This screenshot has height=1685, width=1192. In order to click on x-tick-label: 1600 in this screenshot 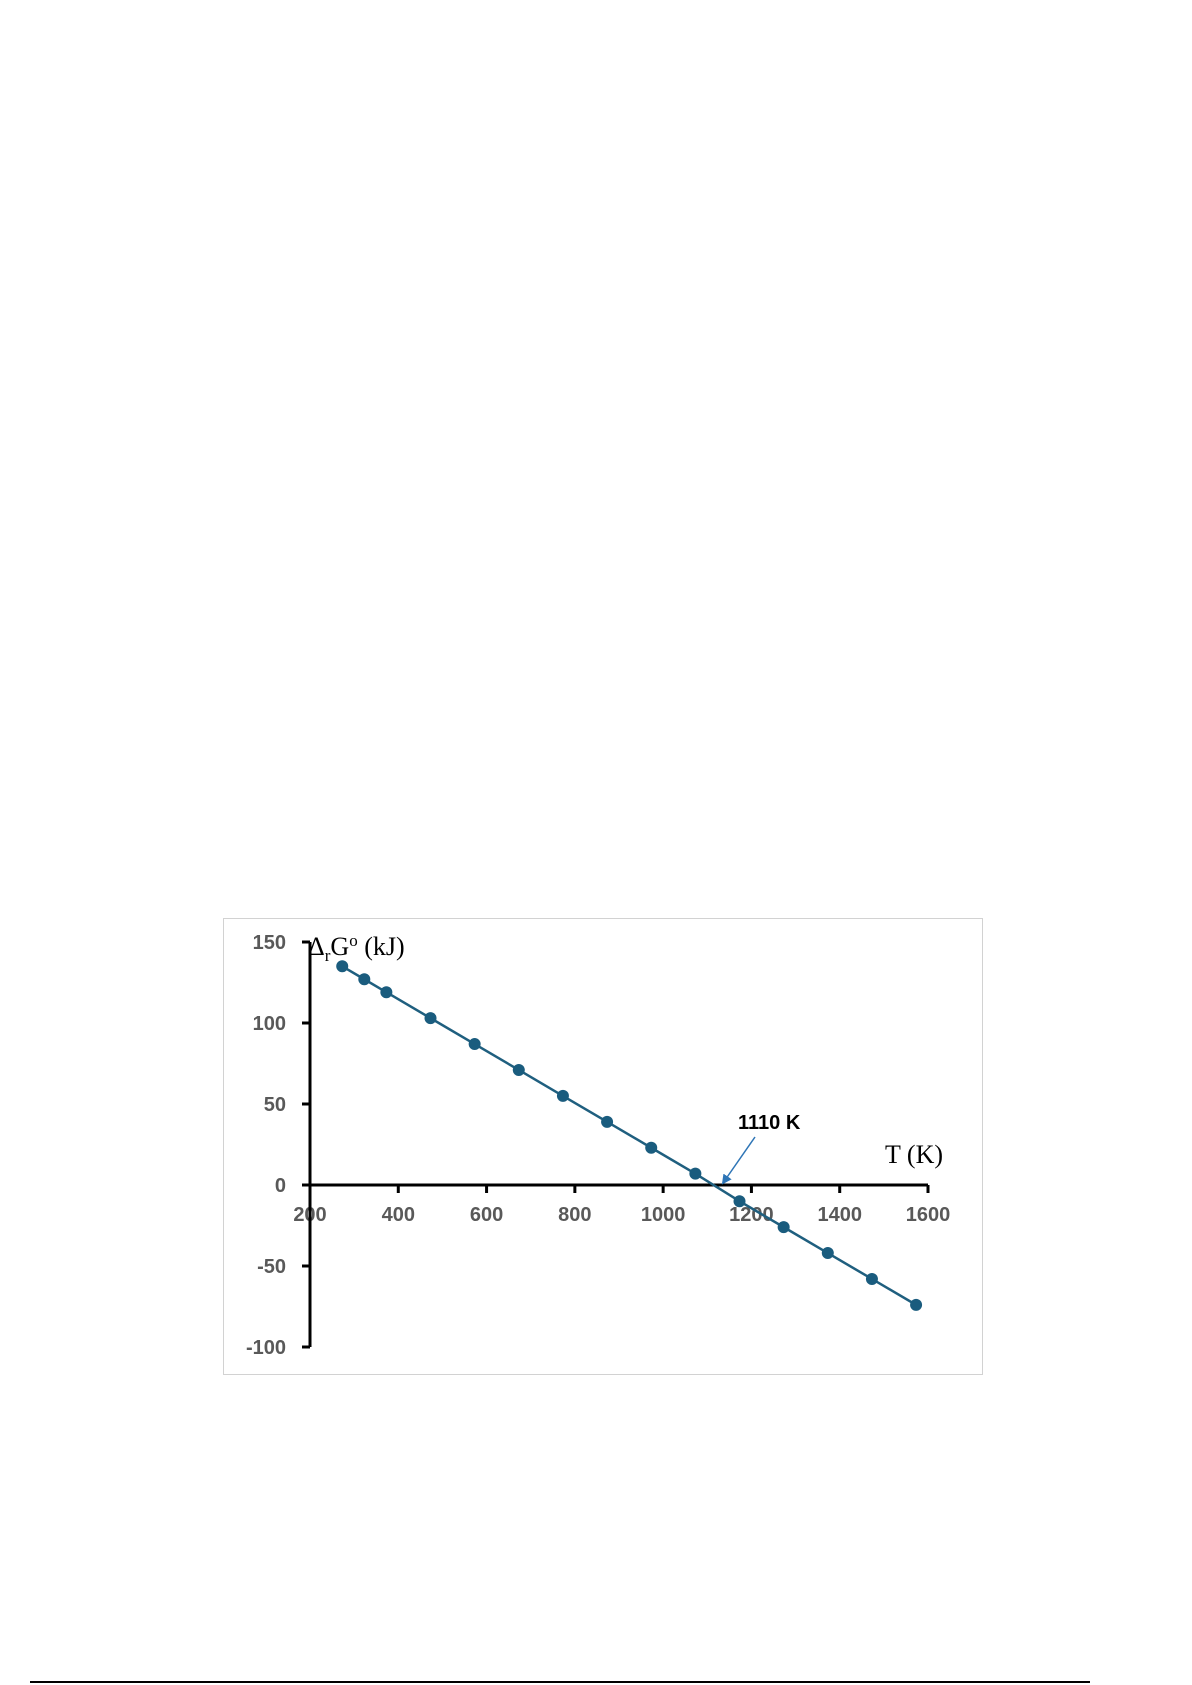, I will do `click(928, 1215)`.